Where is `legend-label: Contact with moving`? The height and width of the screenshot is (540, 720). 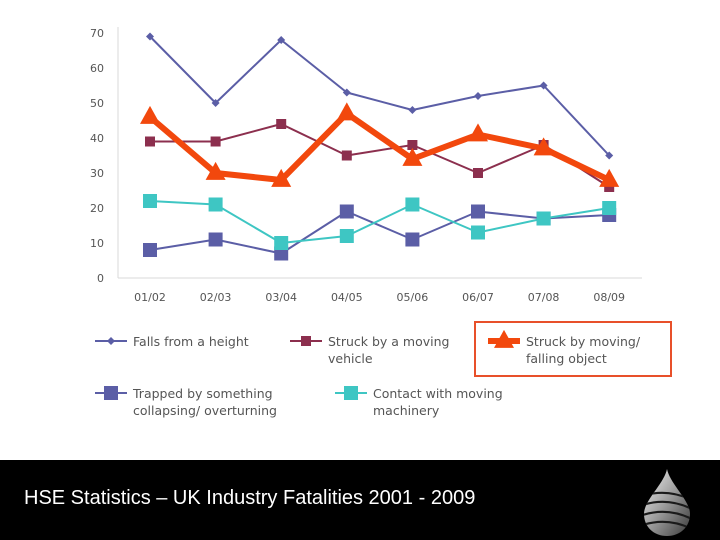
legend-label: Contact with moving is located at coordinates (438, 393).